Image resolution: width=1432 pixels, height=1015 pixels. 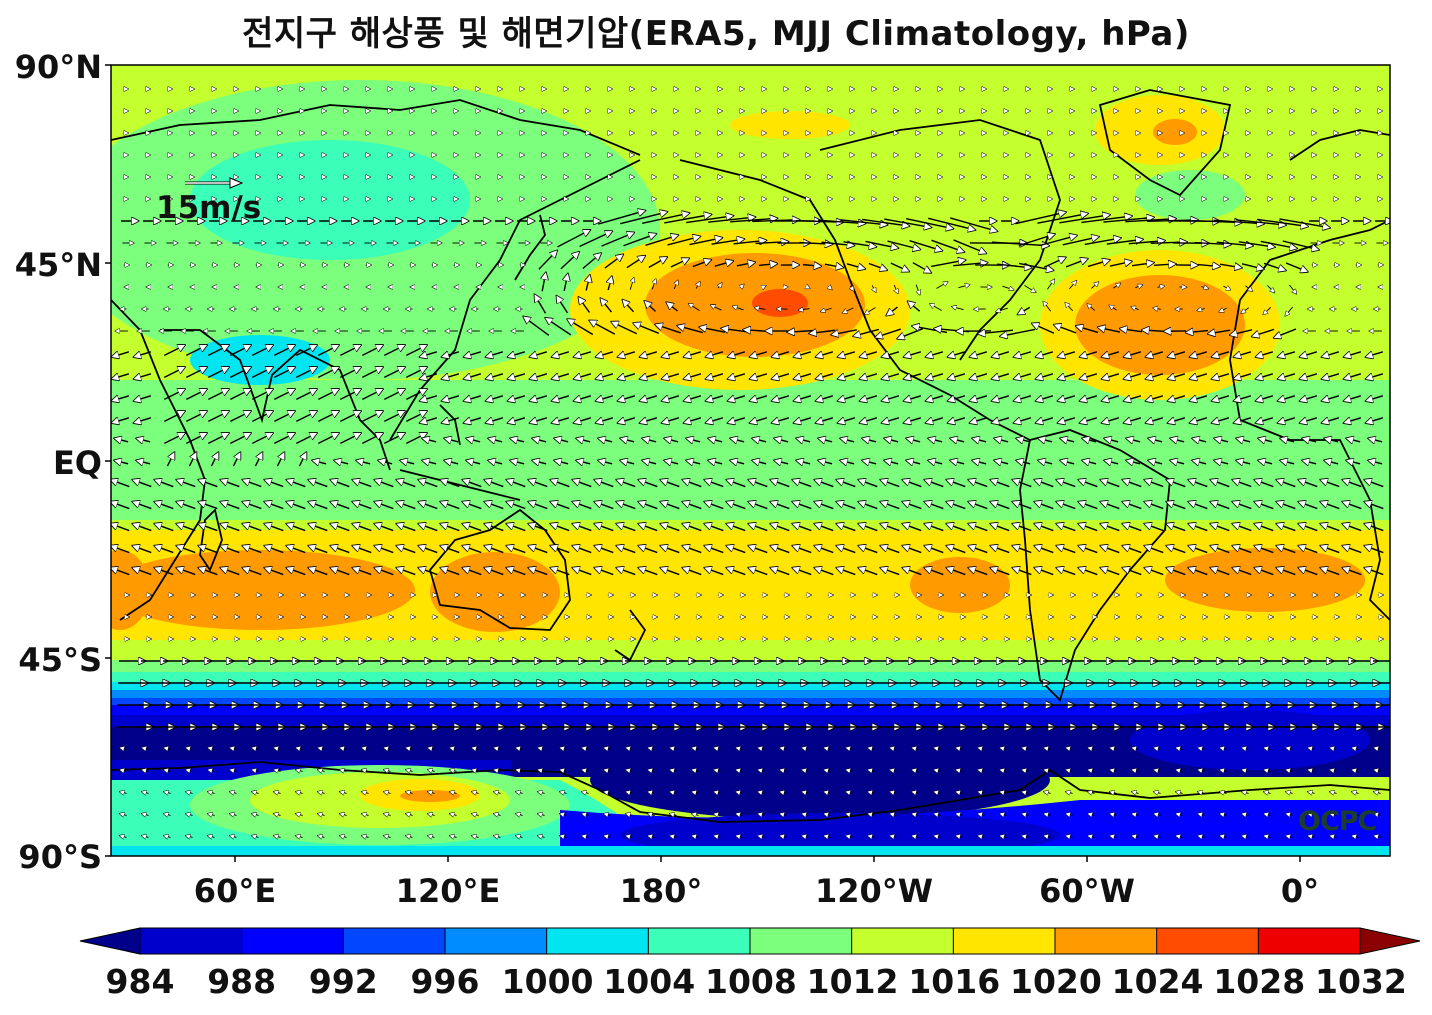 What do you see at coordinates (547, 981) in the screenshot?
I see `colorbar-tick-label: 1000` at bounding box center [547, 981].